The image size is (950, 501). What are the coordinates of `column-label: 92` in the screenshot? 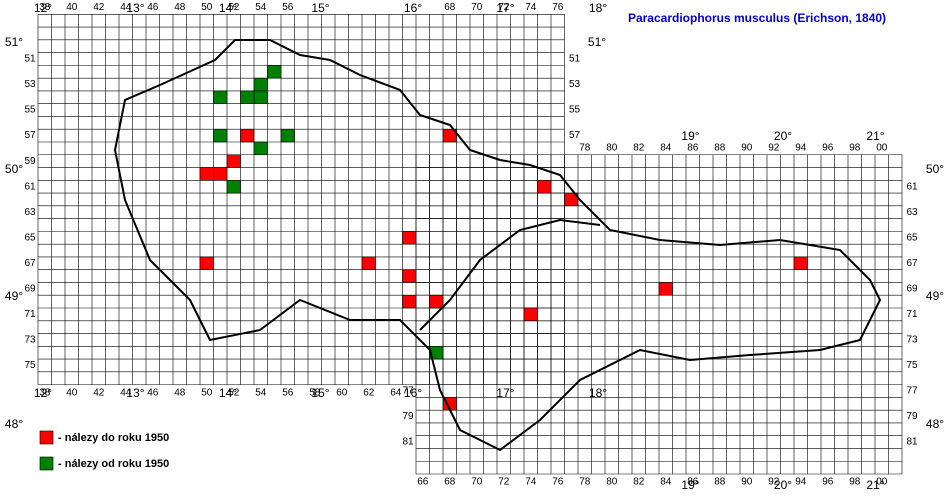 It's located at (774, 147).